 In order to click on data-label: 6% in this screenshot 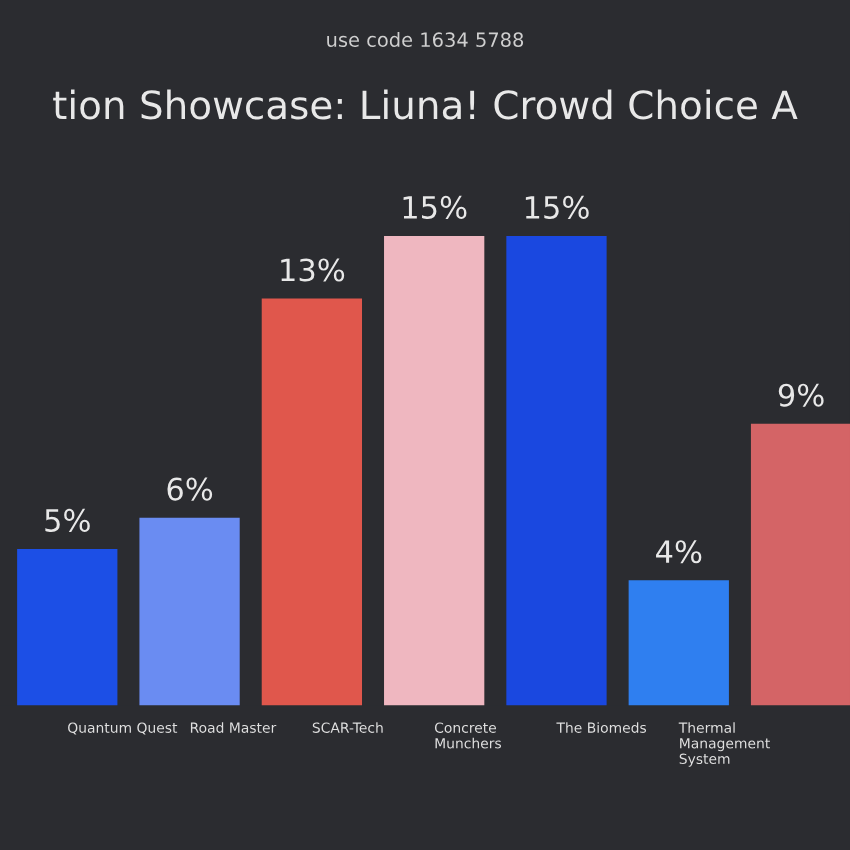, I will do `click(190, 489)`.